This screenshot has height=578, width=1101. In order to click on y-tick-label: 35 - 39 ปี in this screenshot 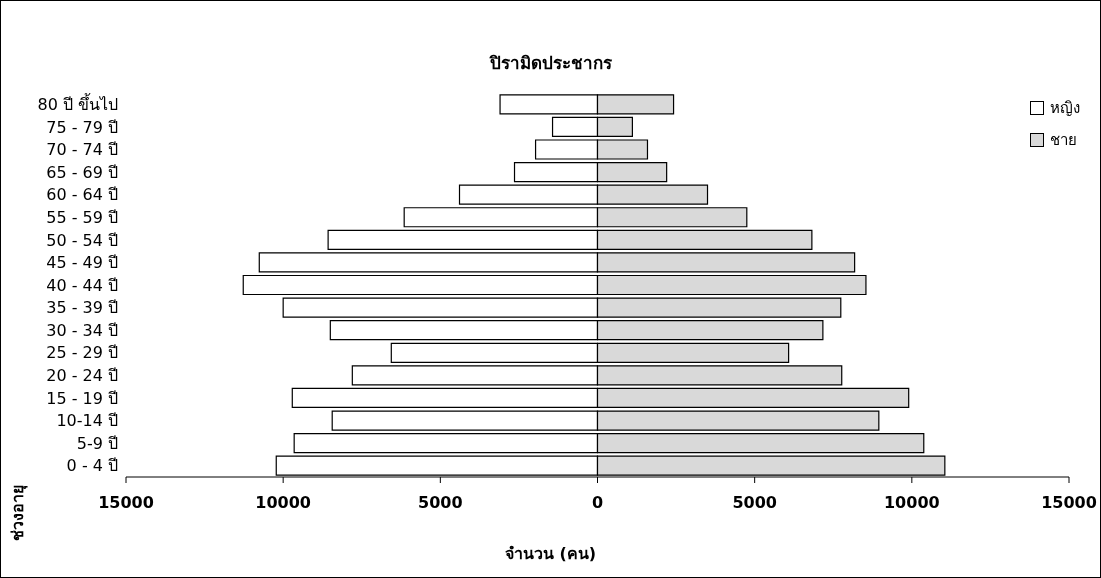, I will do `click(82, 308)`.